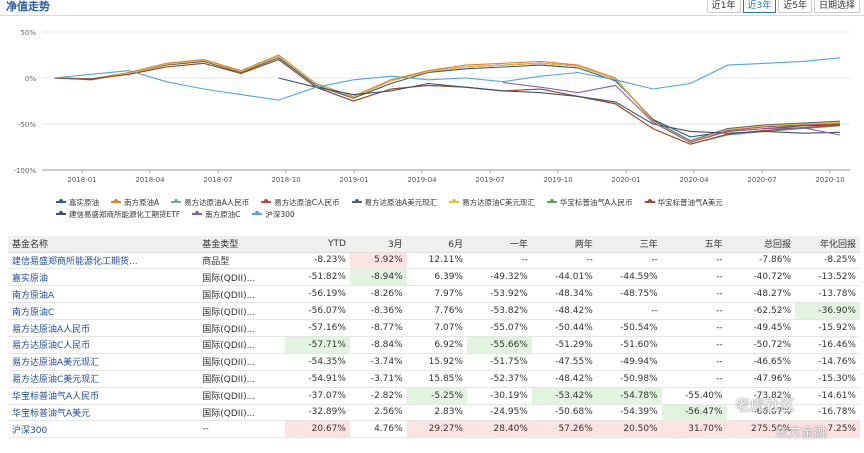  Describe the element at coordinates (436, 277) in the screenshot. I see `table-cell: 6.39%` at that location.